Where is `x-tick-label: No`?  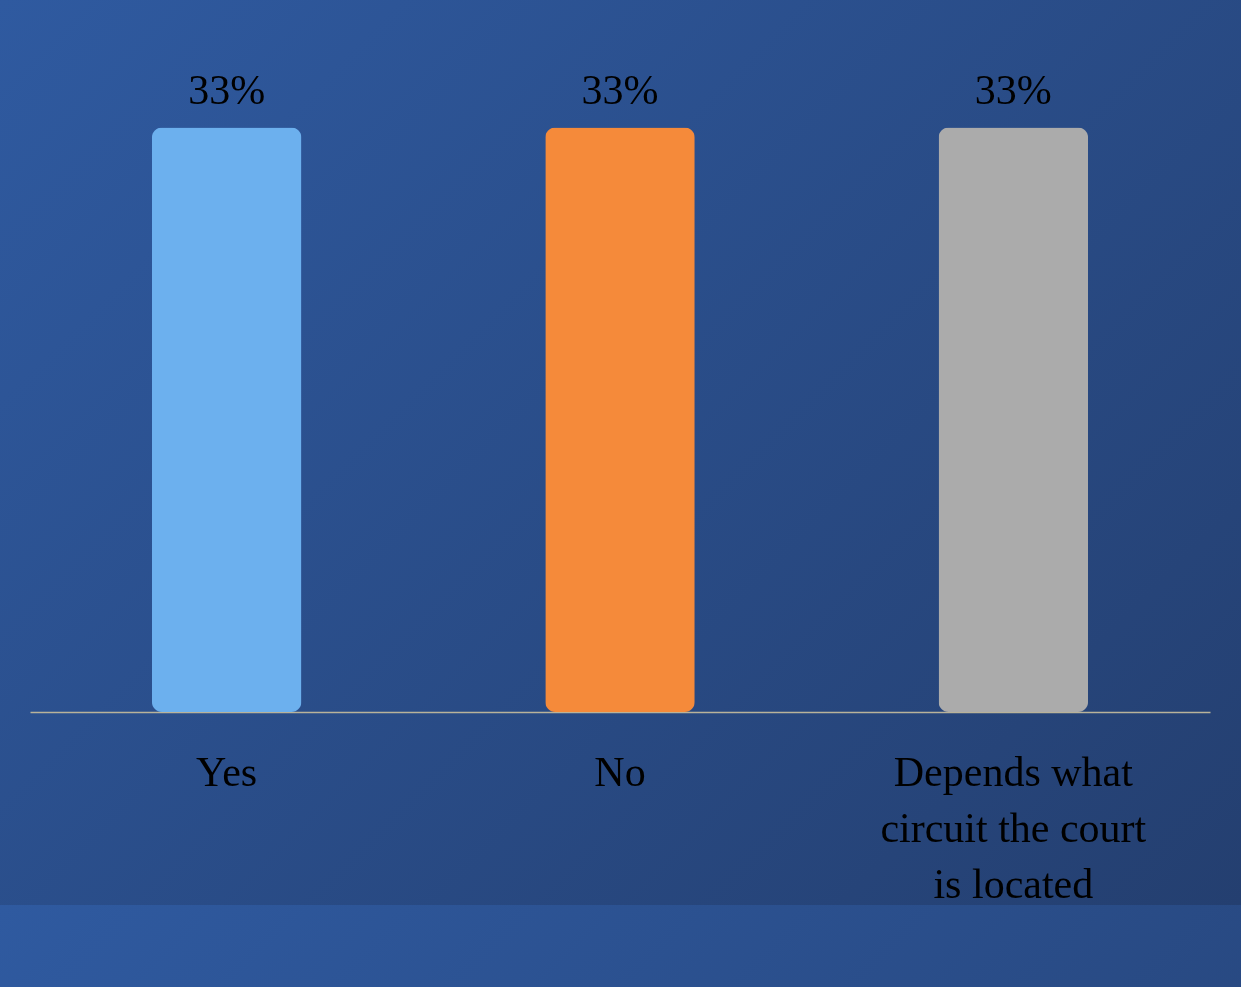 x-tick-label: No is located at coordinates (620, 771).